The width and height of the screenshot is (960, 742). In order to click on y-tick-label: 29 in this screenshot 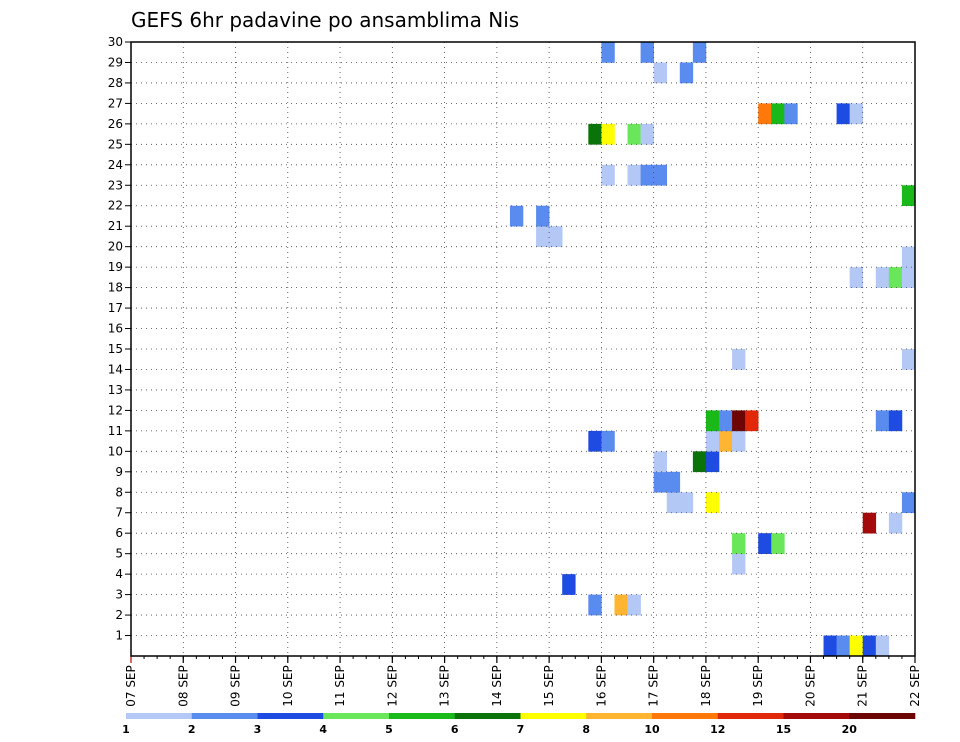, I will do `click(115, 62)`.